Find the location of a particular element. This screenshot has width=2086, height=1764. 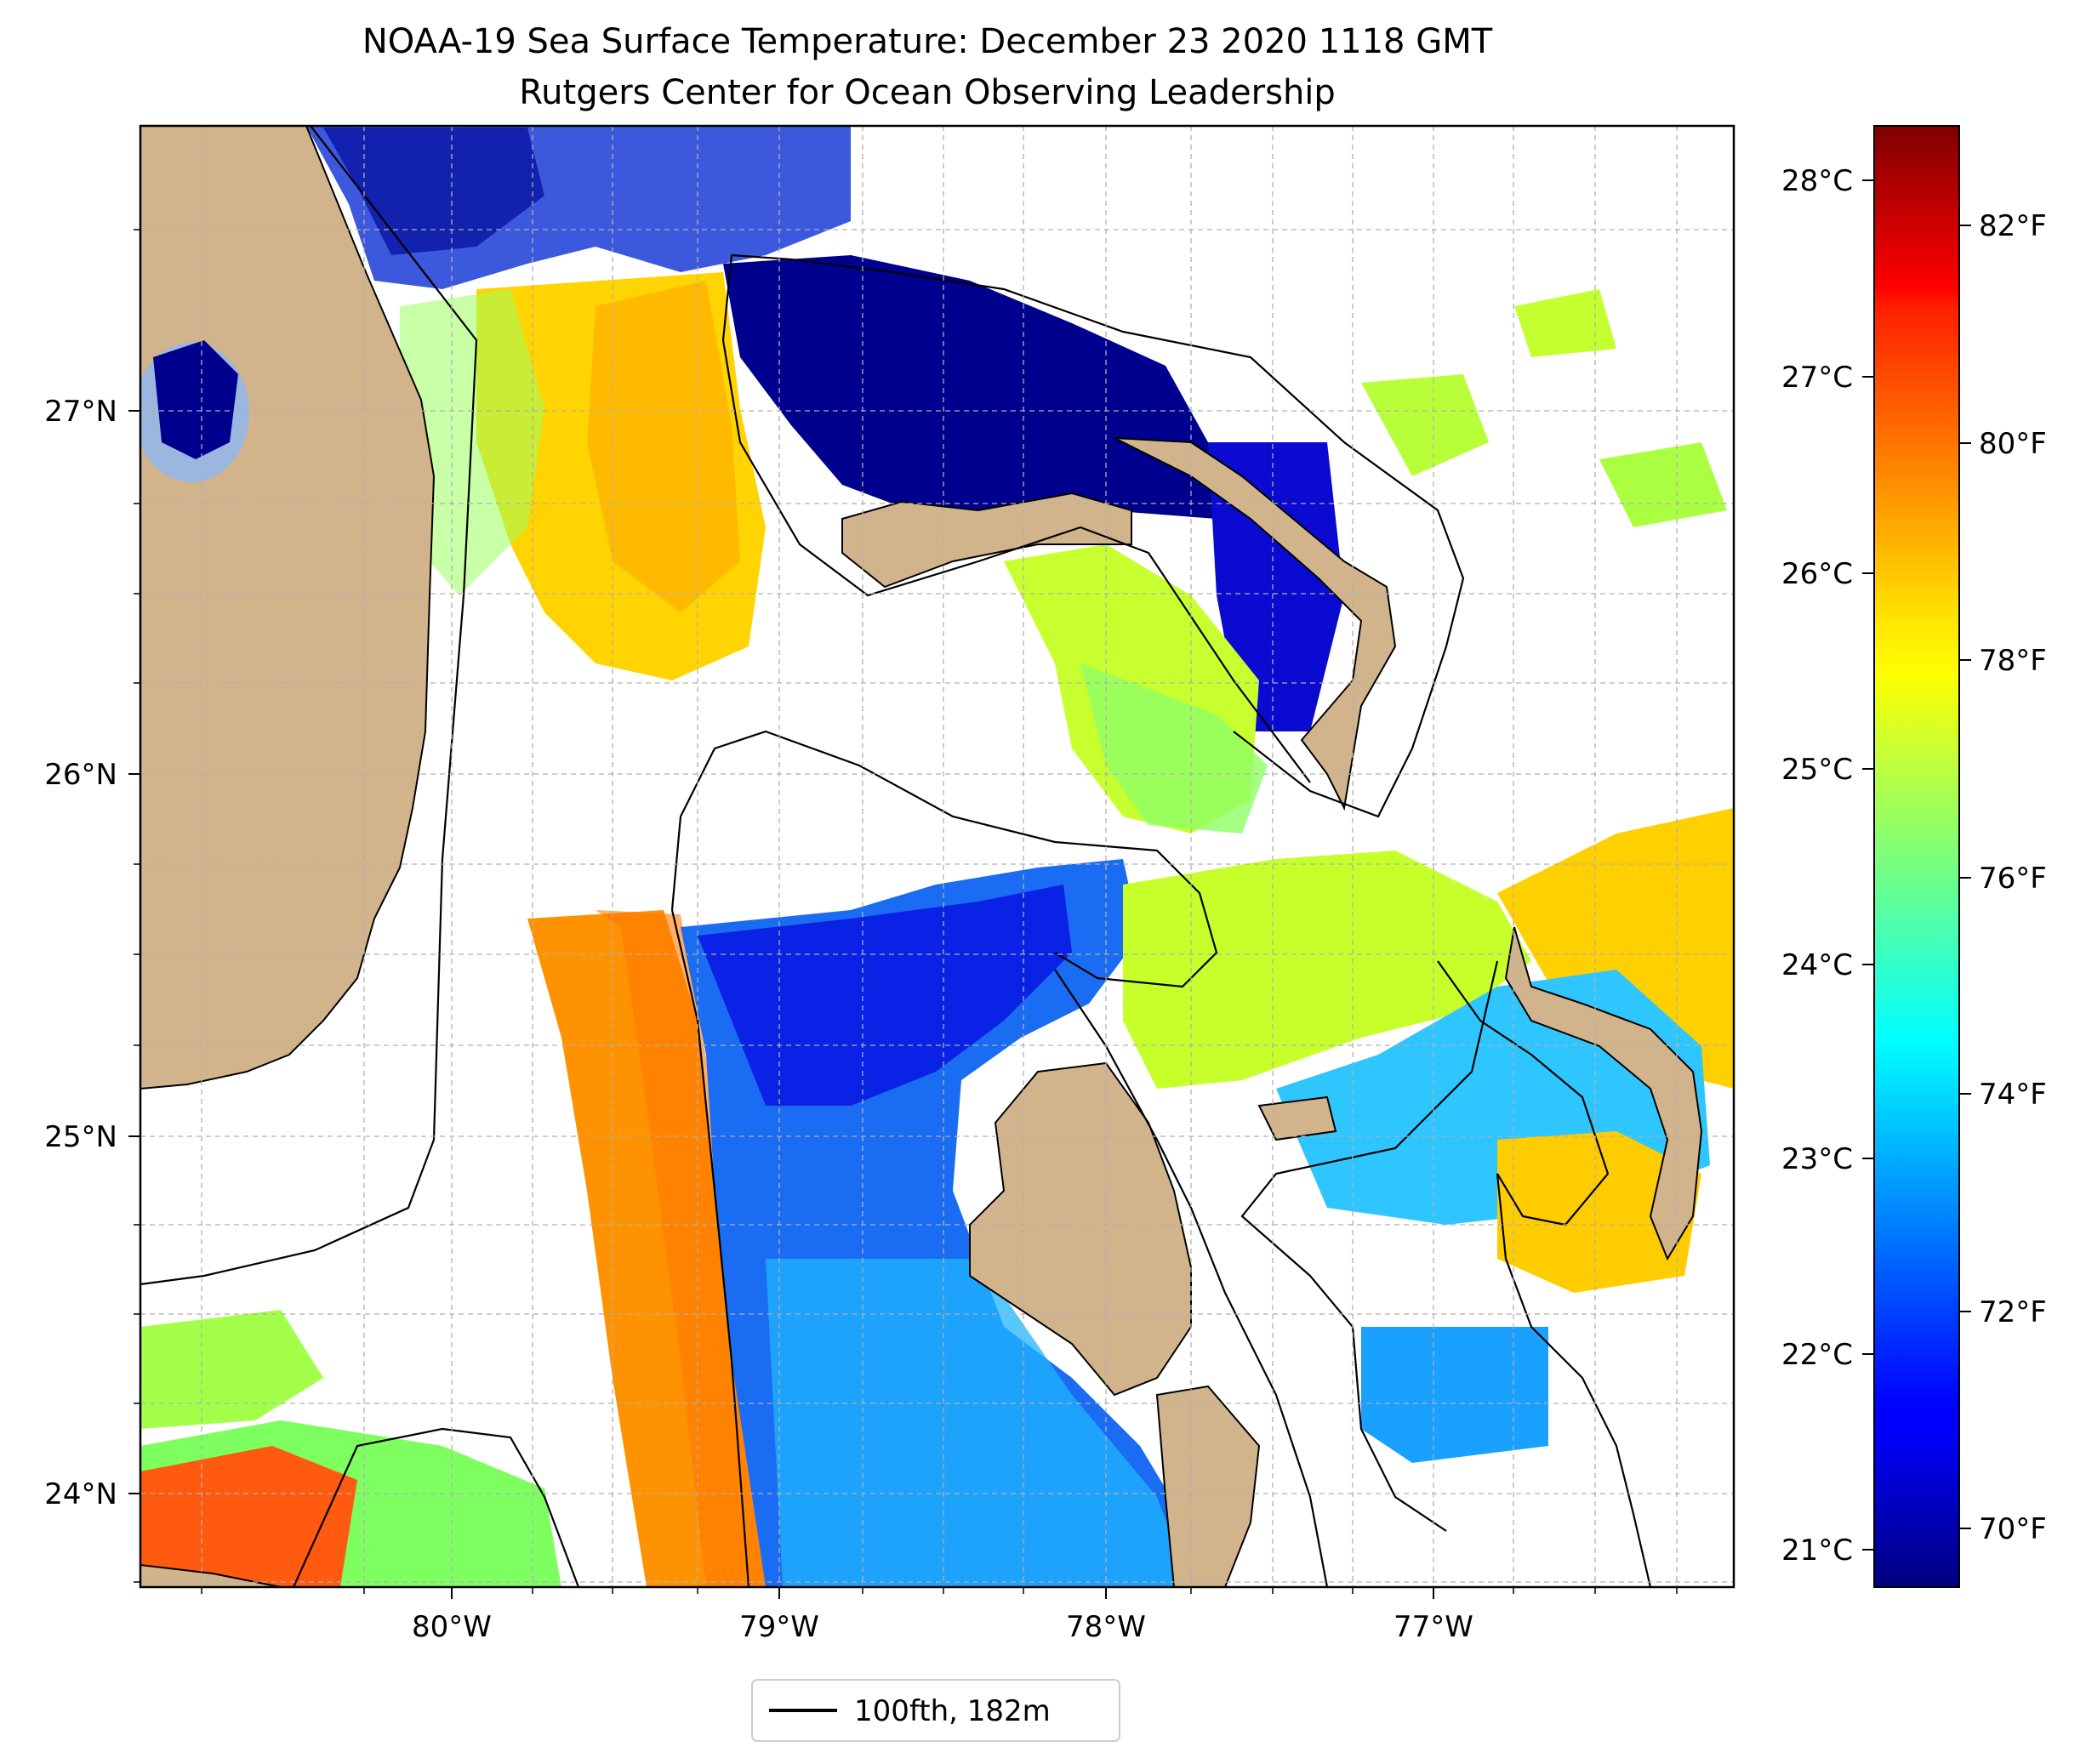

celsius-tick-label: 27°C is located at coordinates (1817, 378).